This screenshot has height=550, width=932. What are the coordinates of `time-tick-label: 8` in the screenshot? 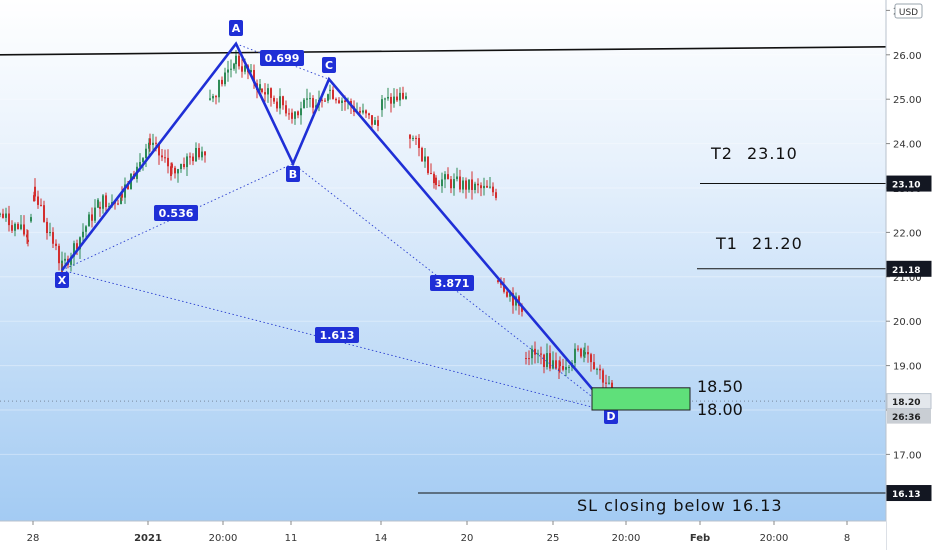 It's located at (847, 538).